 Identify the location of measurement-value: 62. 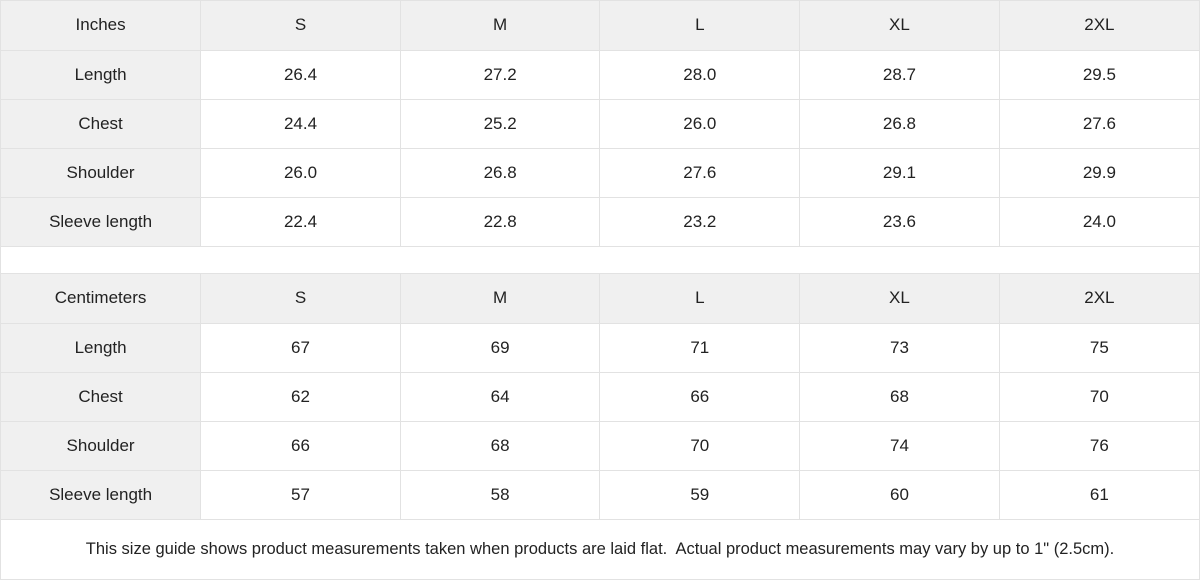
(300, 396).